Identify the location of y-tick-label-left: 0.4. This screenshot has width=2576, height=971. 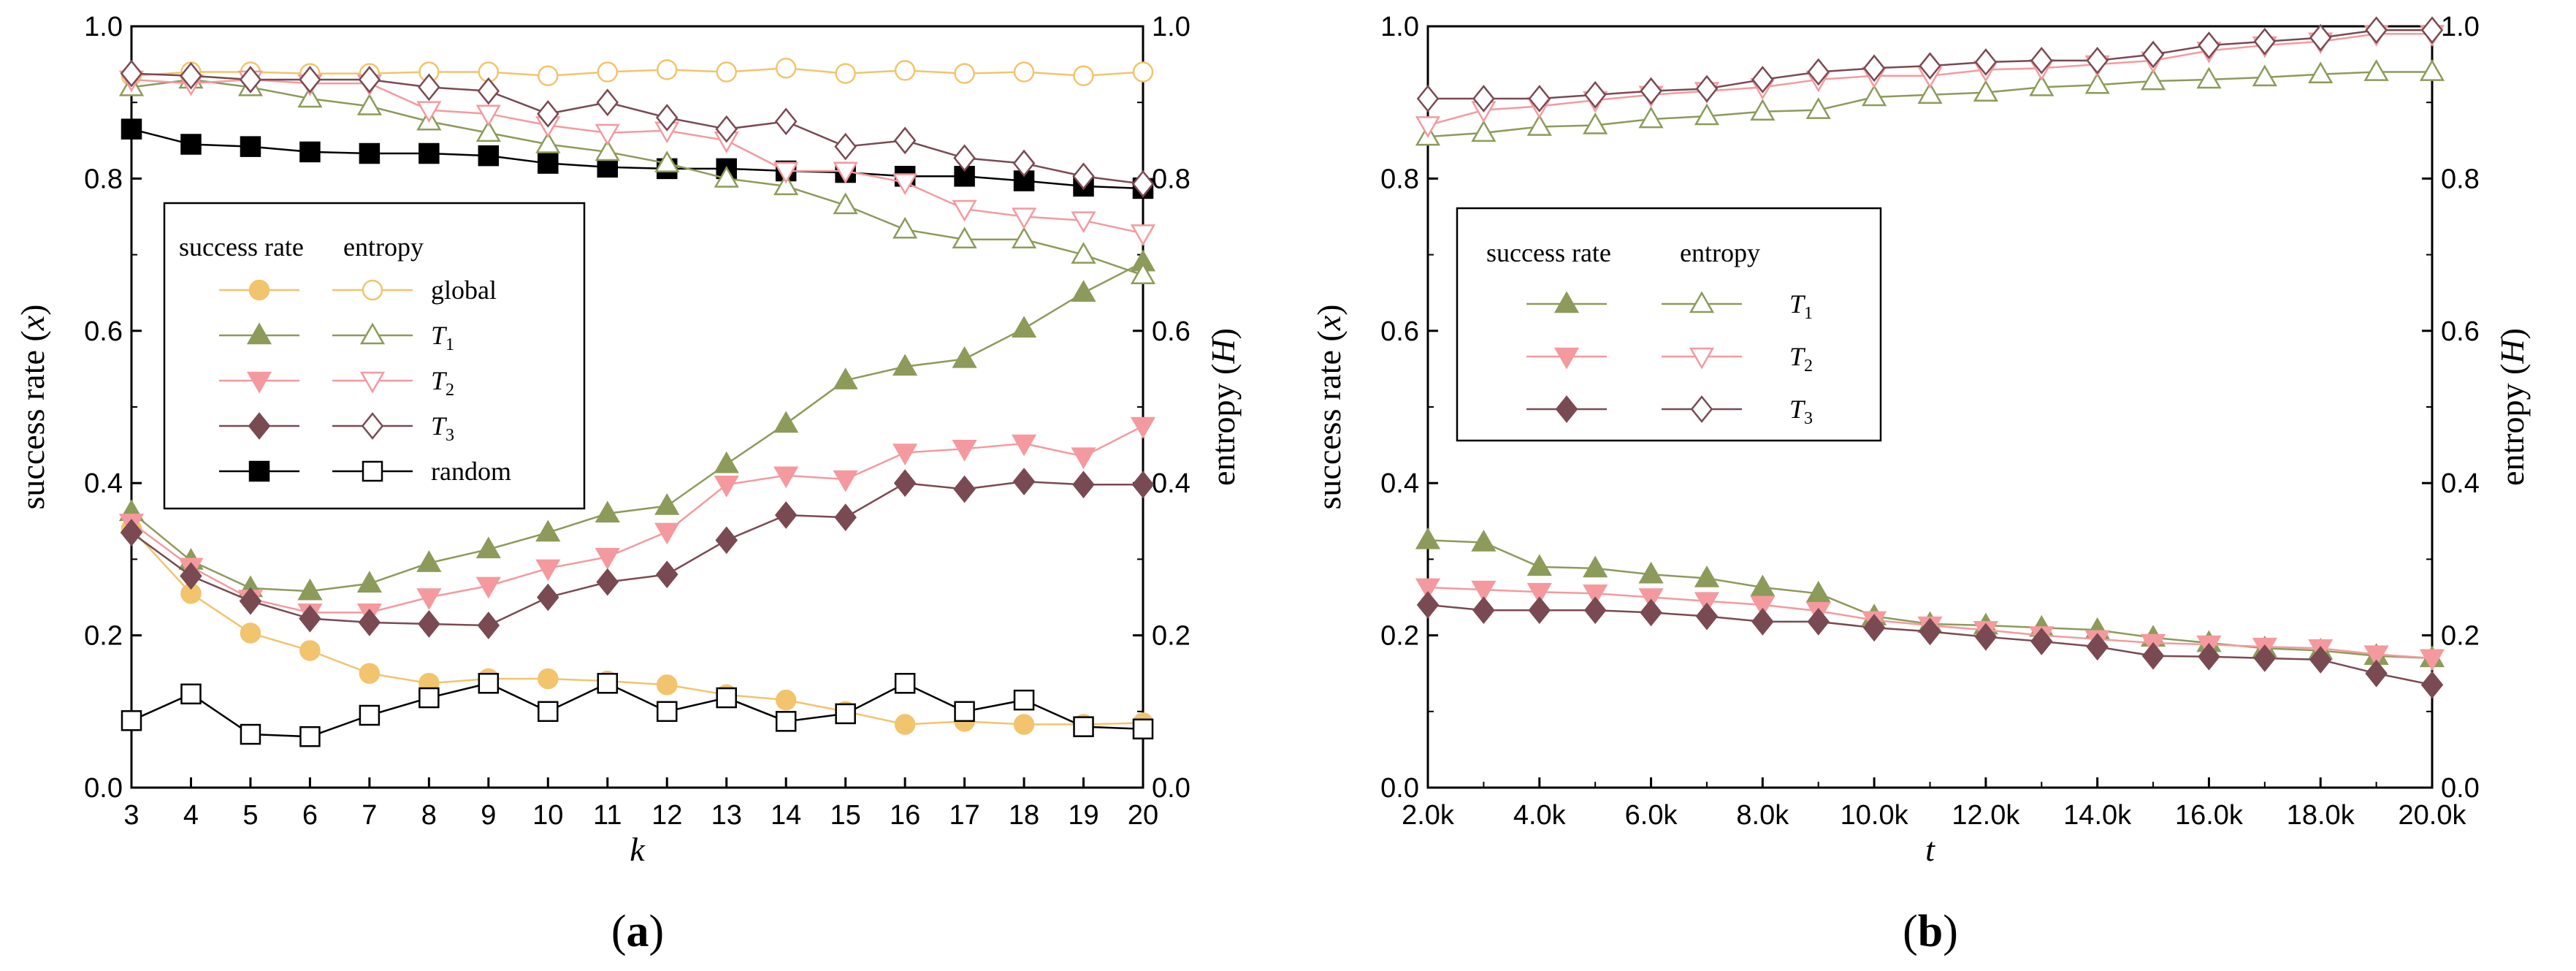
(103, 484).